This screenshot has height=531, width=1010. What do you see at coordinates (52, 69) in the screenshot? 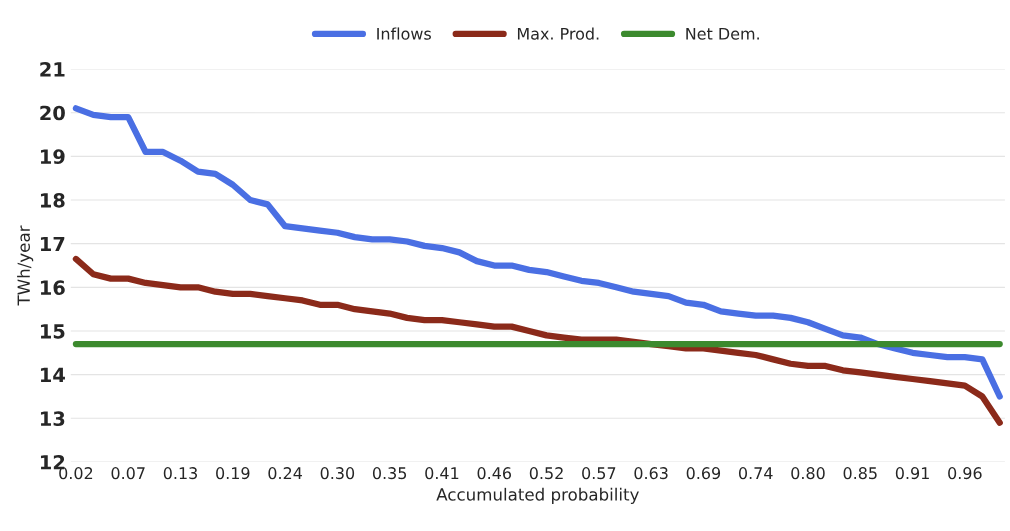
I see `y-tick-label: 21` at bounding box center [52, 69].